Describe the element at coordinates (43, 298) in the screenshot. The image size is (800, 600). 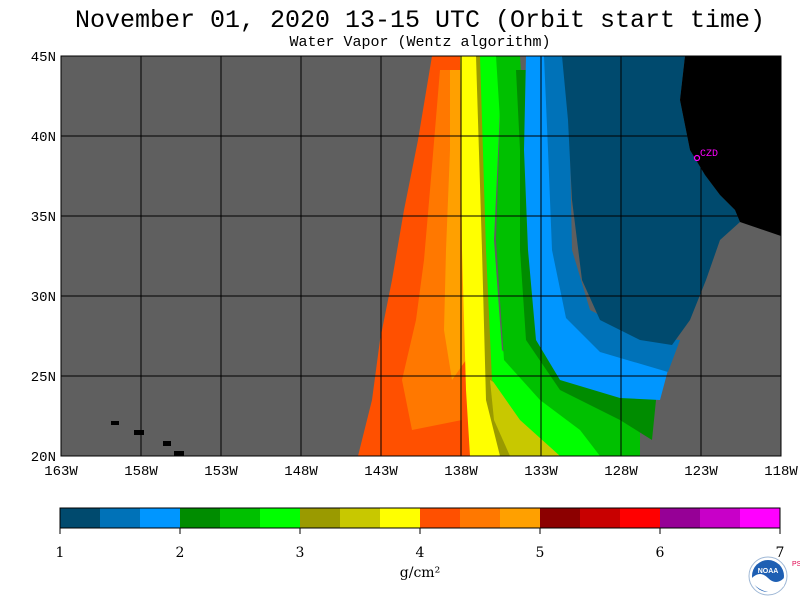
I see `lat-label: 30N` at that location.